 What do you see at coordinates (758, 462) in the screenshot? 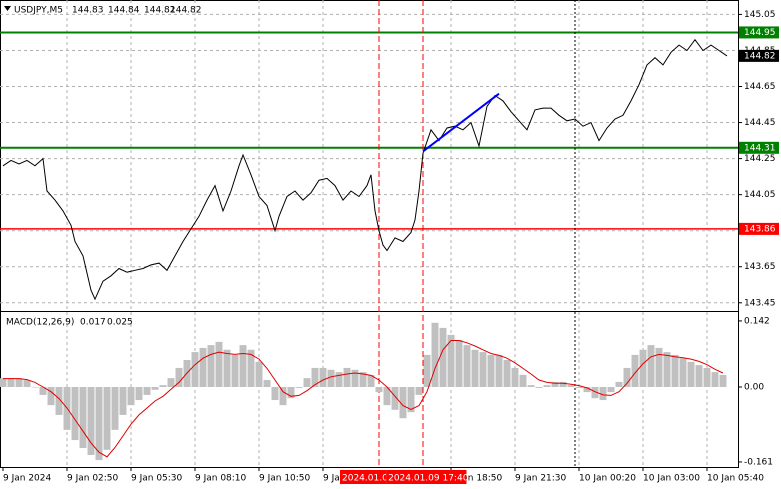
I see `y-tick-label: -0.161` at bounding box center [758, 462].